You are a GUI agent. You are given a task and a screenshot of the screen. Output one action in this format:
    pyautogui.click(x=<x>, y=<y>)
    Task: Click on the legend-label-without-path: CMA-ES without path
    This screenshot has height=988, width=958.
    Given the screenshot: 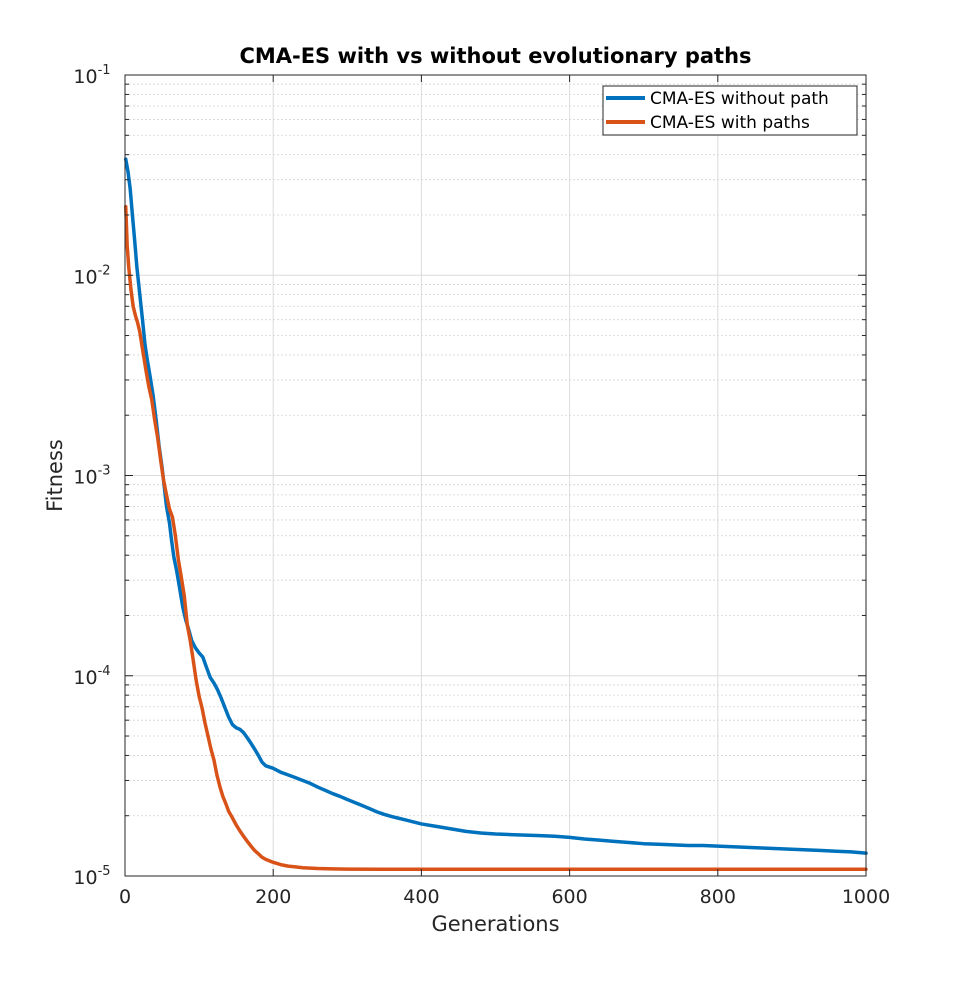 What is the action you would take?
    pyautogui.click(x=739, y=99)
    